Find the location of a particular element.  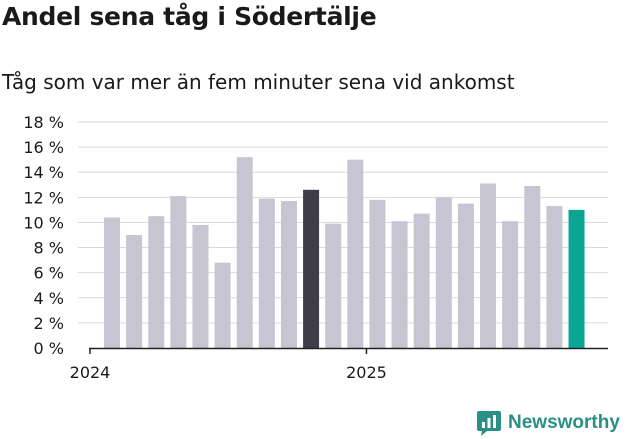

y-tick-label: 12 % is located at coordinates (43, 197).